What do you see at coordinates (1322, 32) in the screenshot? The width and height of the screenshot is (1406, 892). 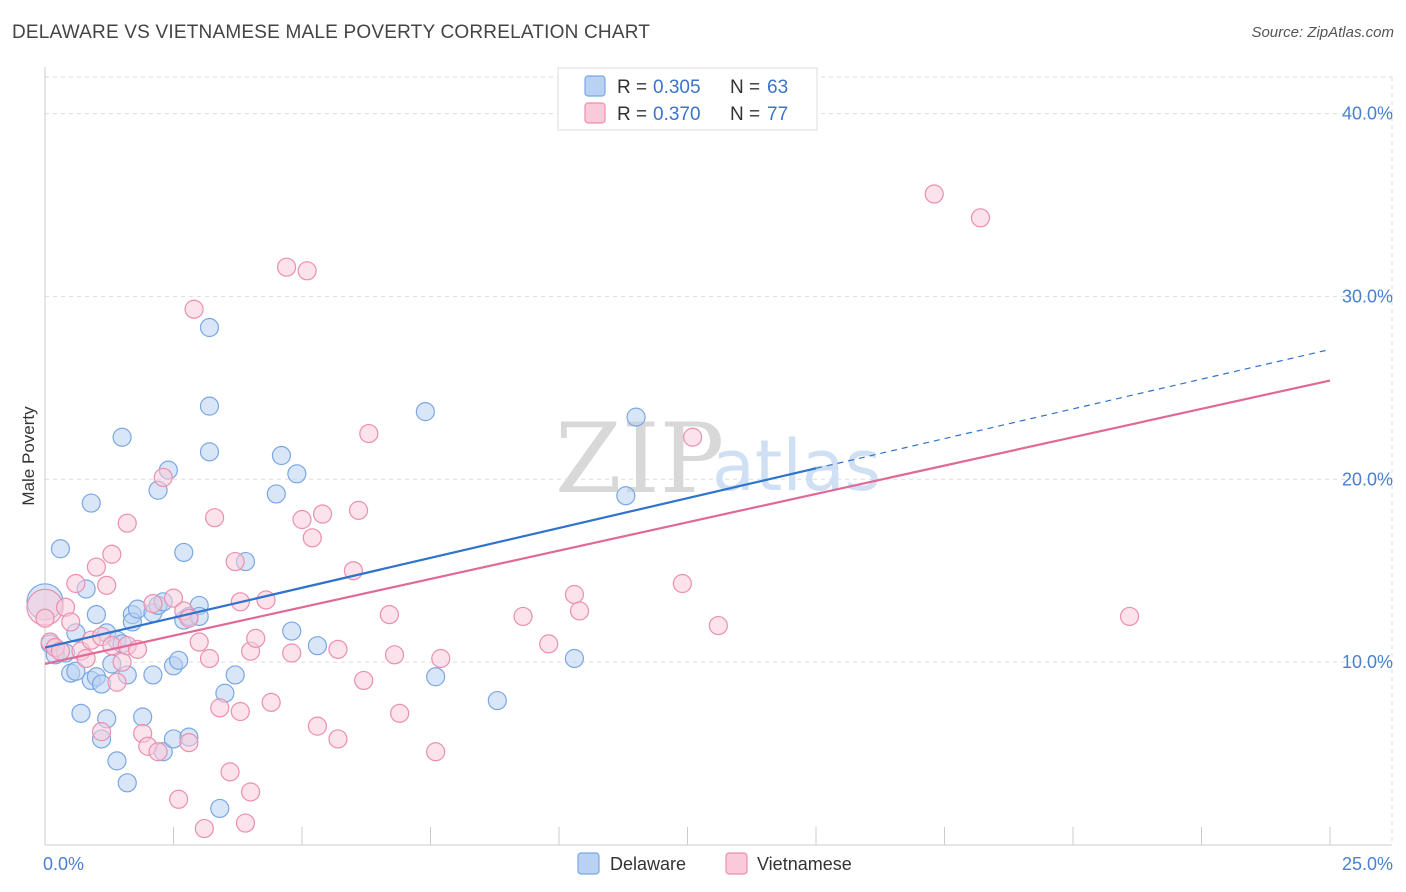 I see `chart-source: Source: ZipAtlas.com` at bounding box center [1322, 32].